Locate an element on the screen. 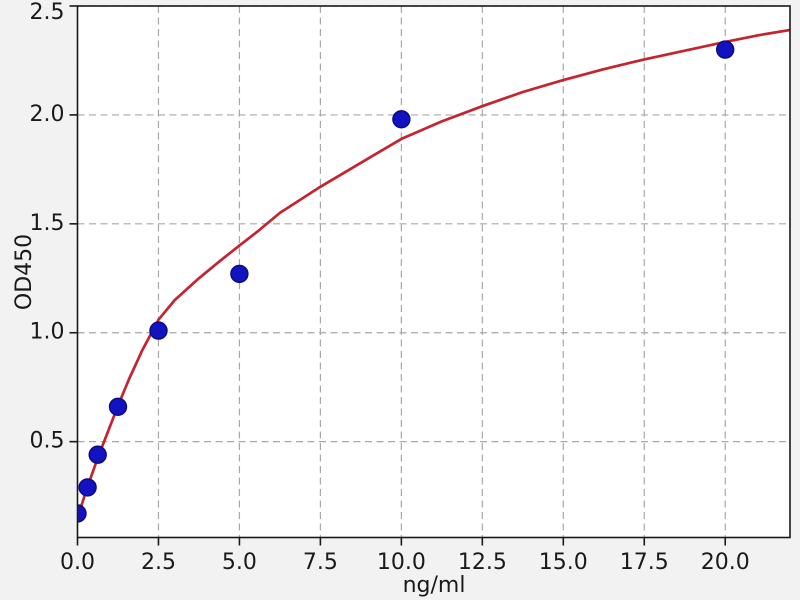  x-tick-label: 12.5 is located at coordinates (482, 562).